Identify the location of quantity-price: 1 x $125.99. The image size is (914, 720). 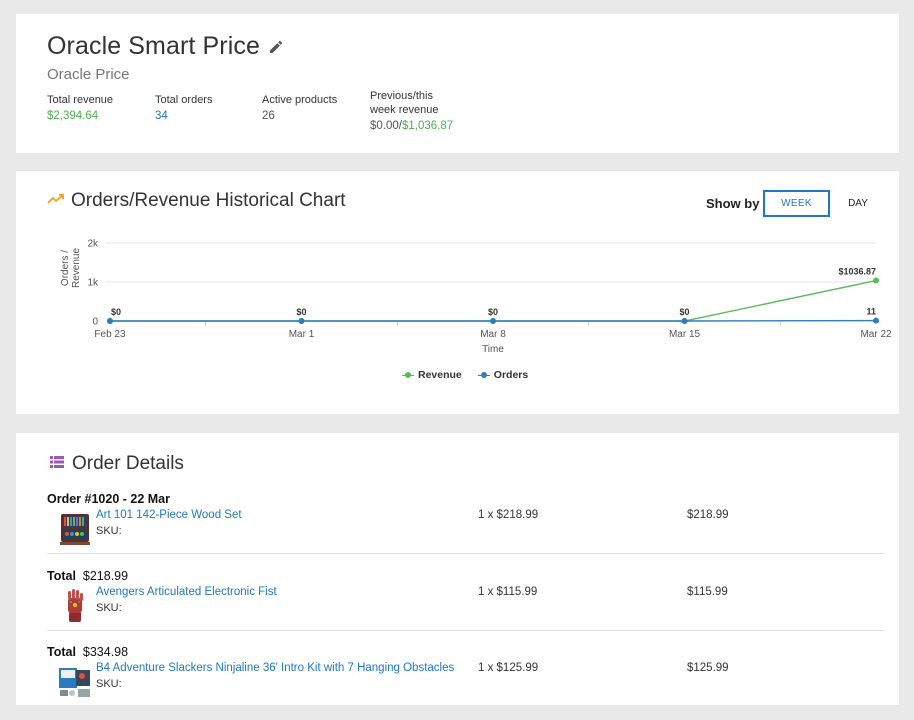
(508, 668).